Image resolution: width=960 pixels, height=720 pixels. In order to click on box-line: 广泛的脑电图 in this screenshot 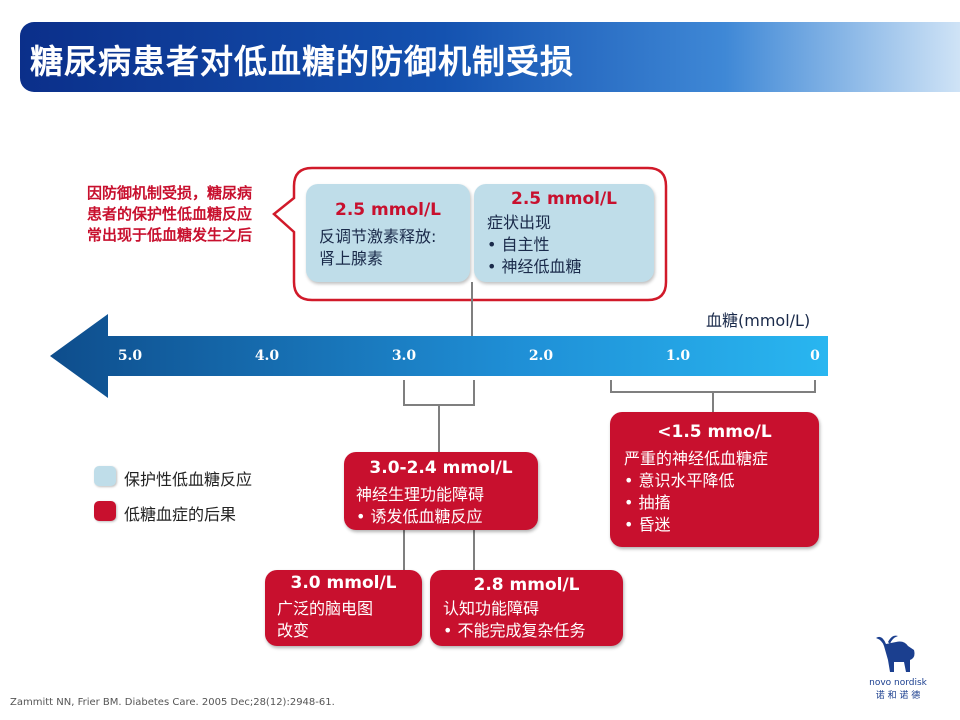, I will do `click(325, 608)`.